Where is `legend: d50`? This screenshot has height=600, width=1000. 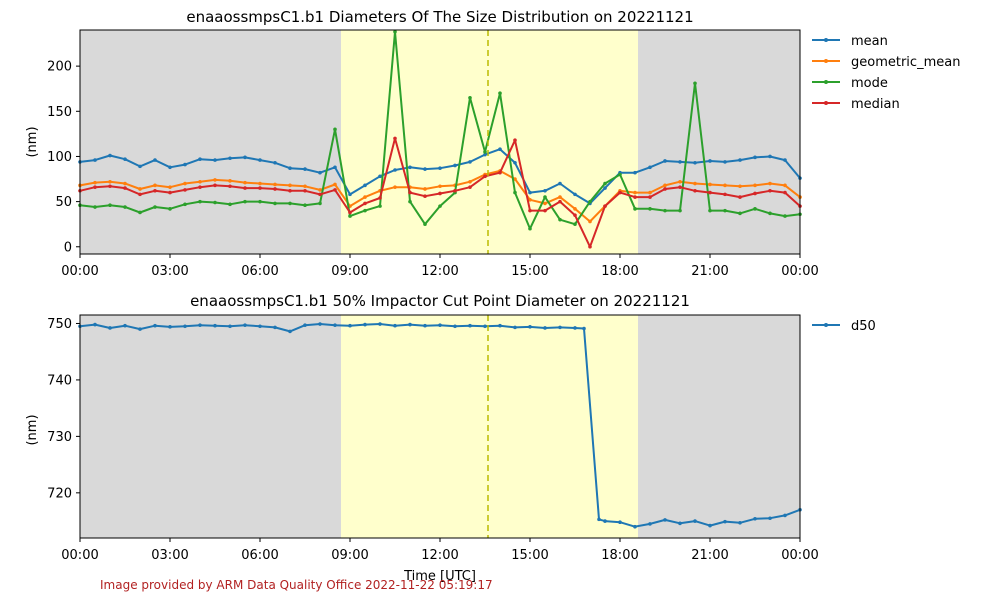
legend: d50 is located at coordinates (844, 326).